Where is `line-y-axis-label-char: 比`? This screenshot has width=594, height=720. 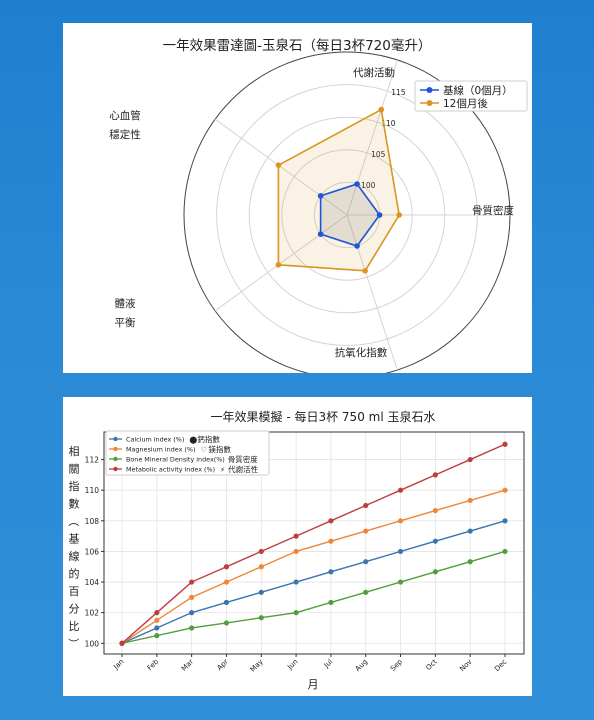
line-y-axis-label-char: 比 is located at coordinates (74, 626).